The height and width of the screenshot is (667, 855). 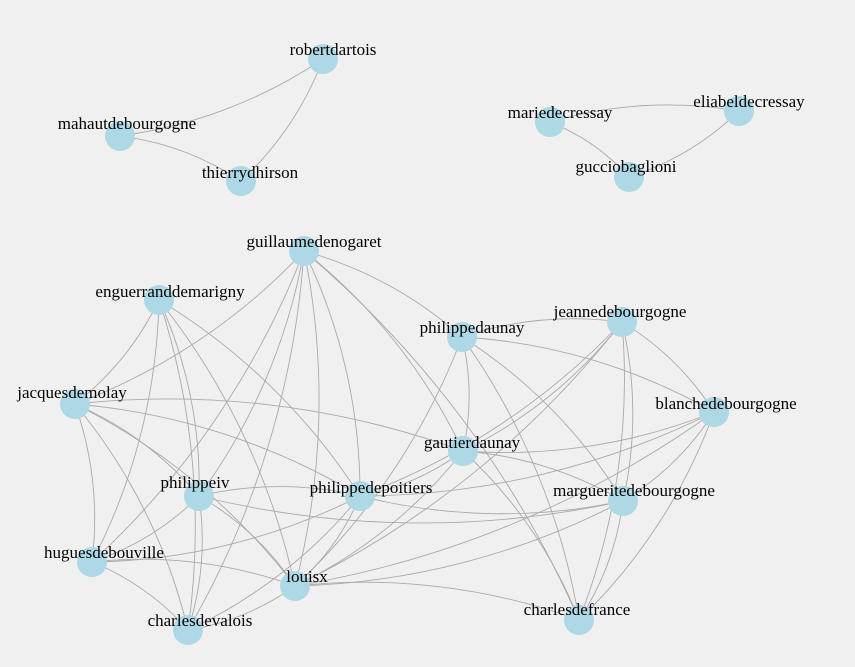 I want to click on edge-blanchedebourgogne-charlesdefrance, so click(x=646, y=516).